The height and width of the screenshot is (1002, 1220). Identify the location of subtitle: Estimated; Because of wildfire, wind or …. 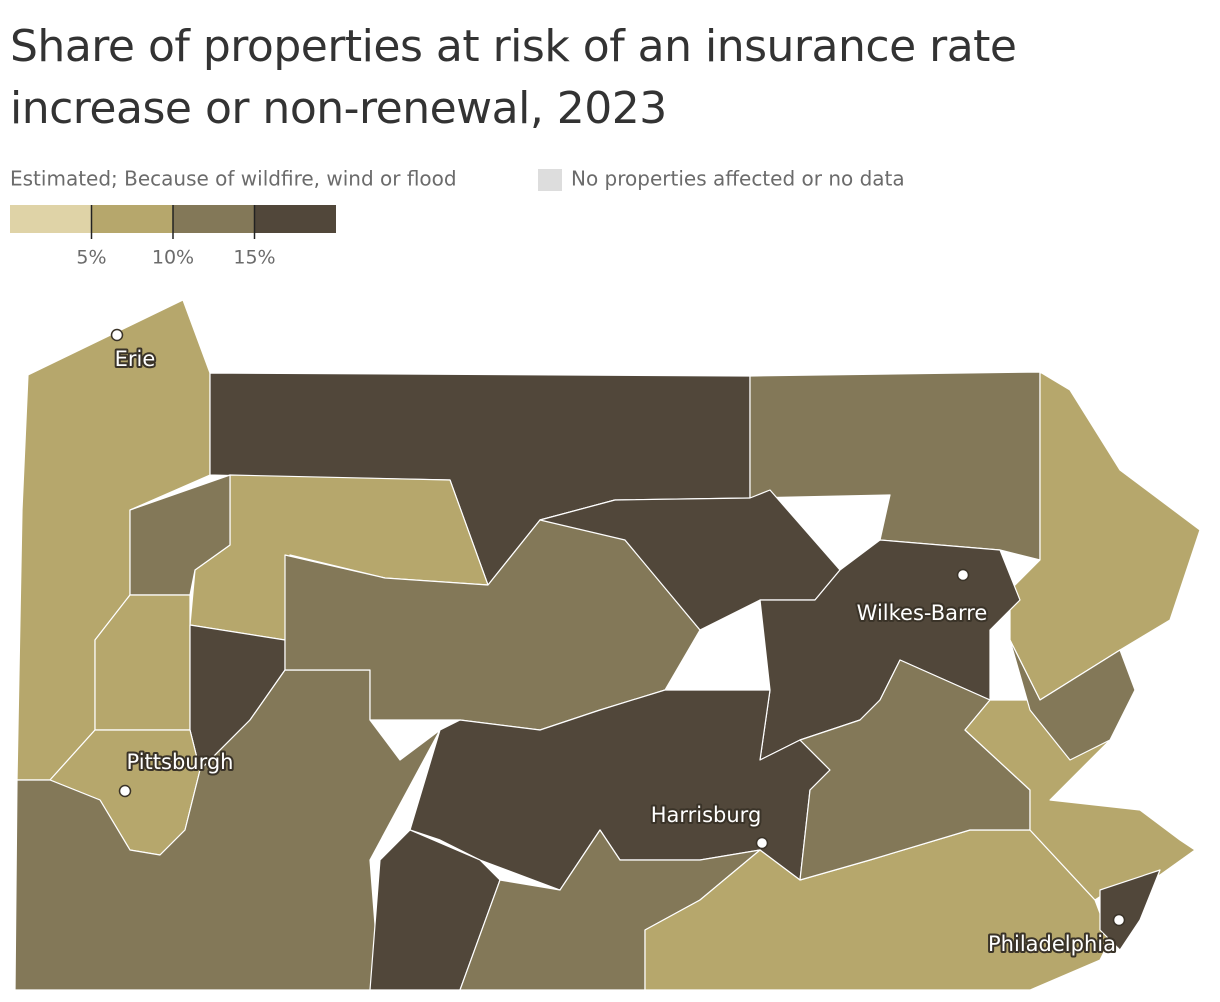
(233, 179).